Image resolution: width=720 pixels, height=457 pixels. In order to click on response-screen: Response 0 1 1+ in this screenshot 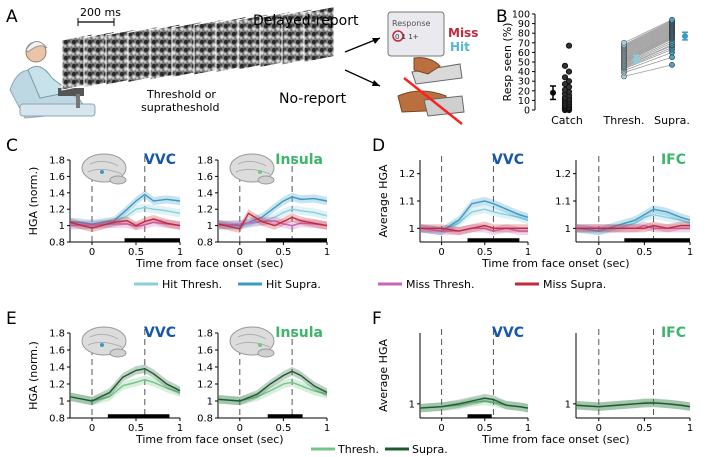, I will do `click(425, 48)`.